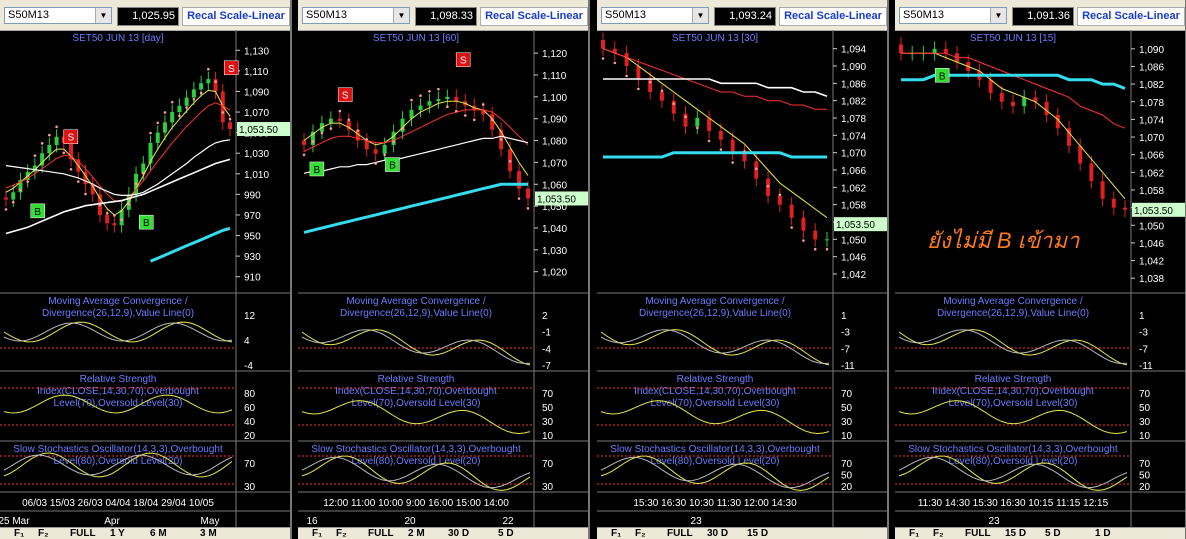 This screenshot has height=539, width=1186. What do you see at coordinates (715, 503) in the screenshot?
I see `x-axis-labels: 15:30 16:30 10:30 11:30 12:00 14:30` at bounding box center [715, 503].